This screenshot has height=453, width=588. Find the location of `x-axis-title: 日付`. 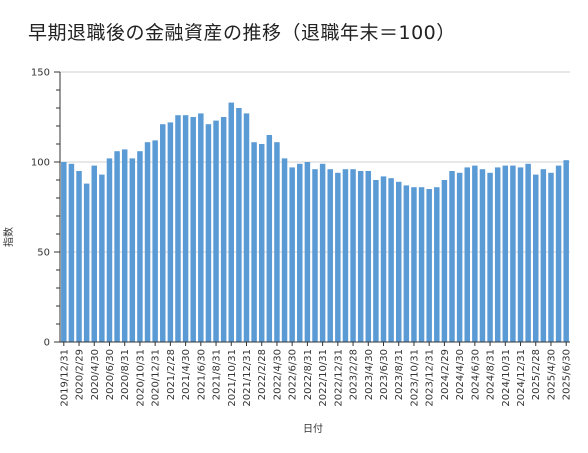

x-axis-title: 日付 is located at coordinates (313, 428).